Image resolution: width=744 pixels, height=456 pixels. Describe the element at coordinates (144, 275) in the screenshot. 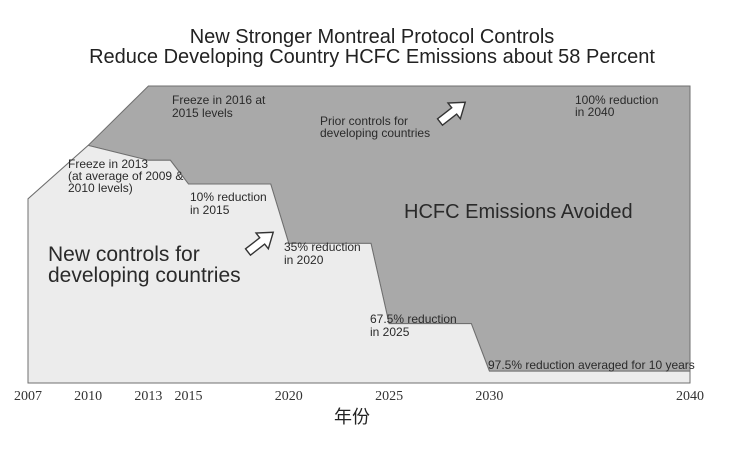

I see `new-region-label-line2: developing countries` at that location.